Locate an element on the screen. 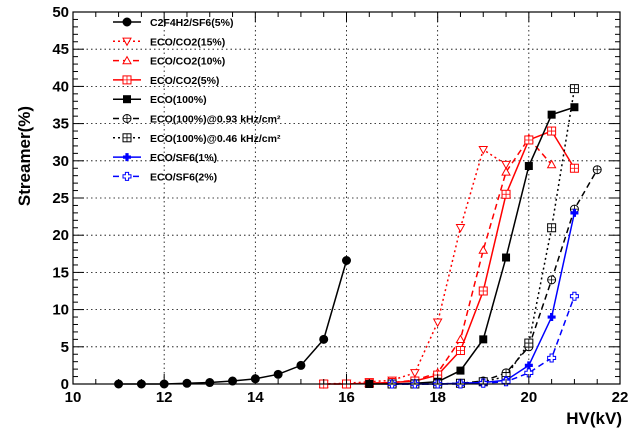  y-tick-label: 25 is located at coordinates (60, 198).